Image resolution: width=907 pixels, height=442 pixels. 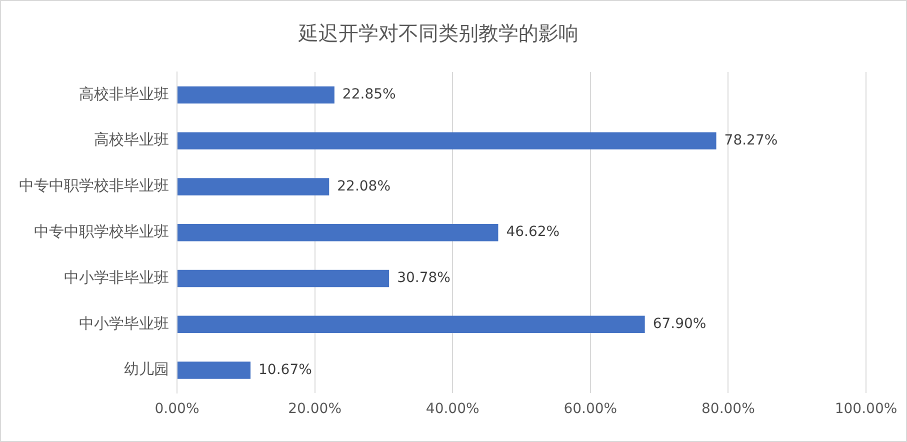 I want to click on y-tick-label: 高校毕业班, so click(x=131, y=139).